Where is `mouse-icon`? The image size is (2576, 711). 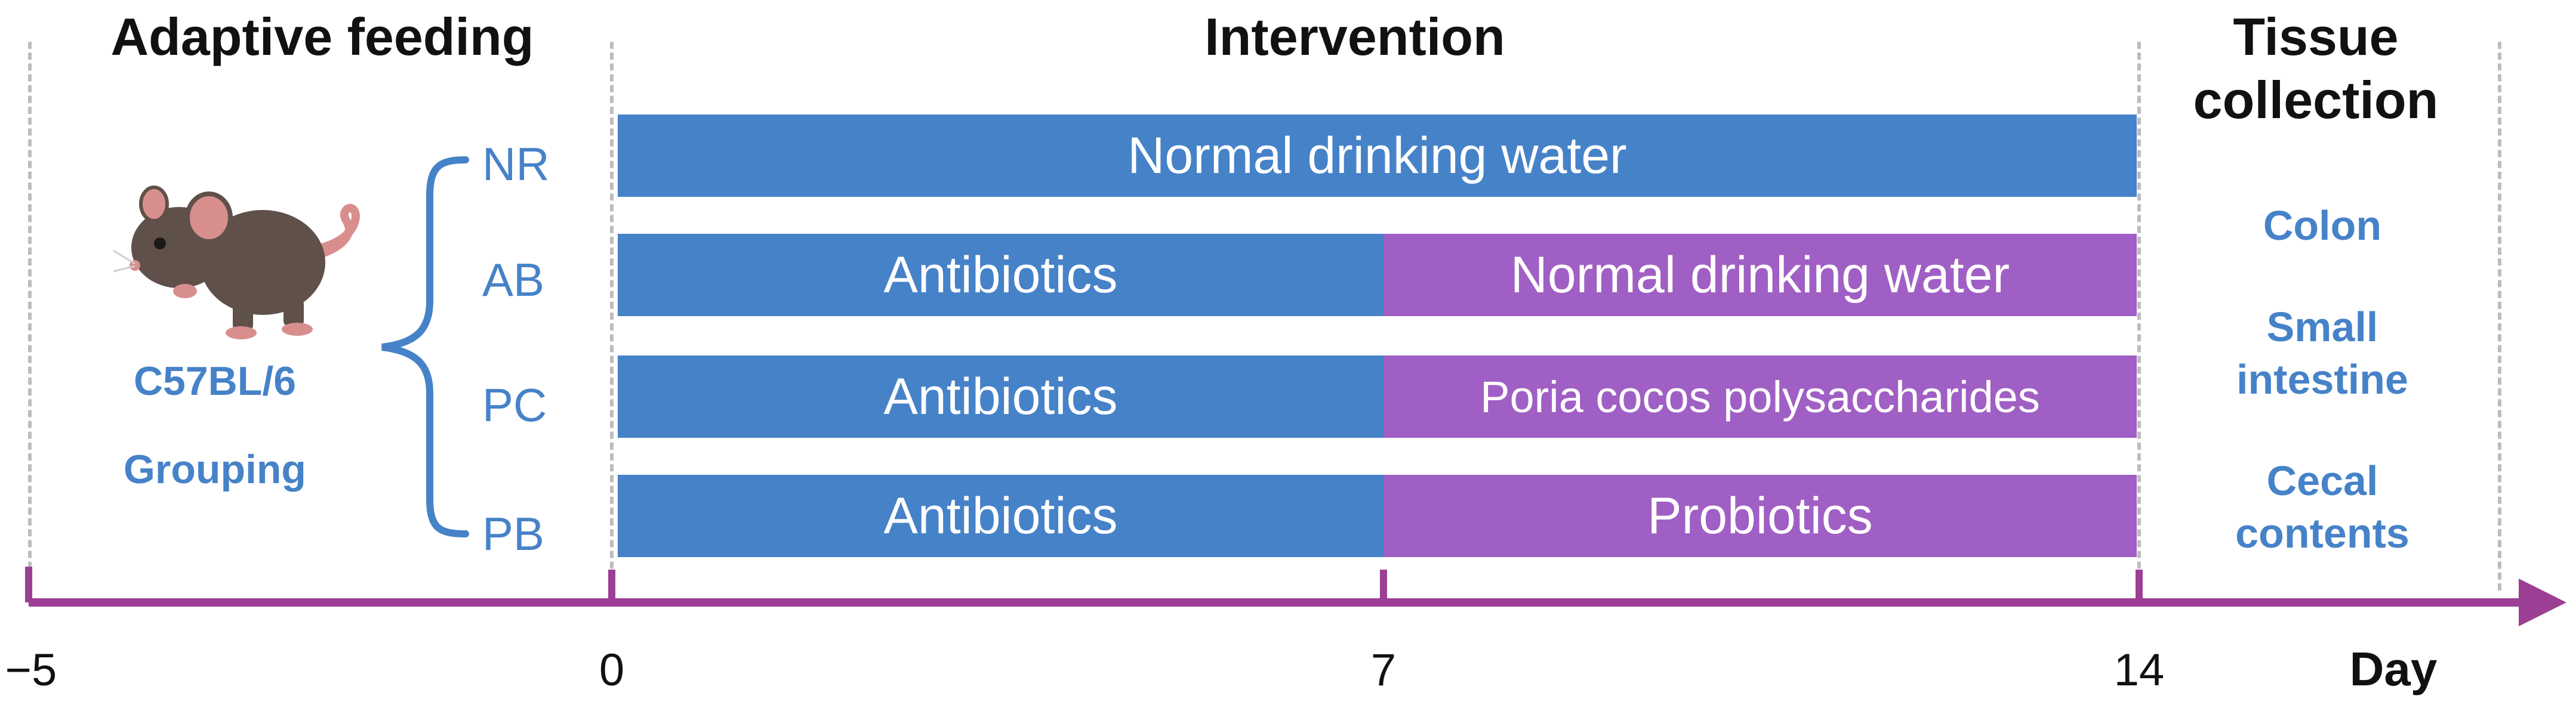 mouse-icon is located at coordinates (236, 262).